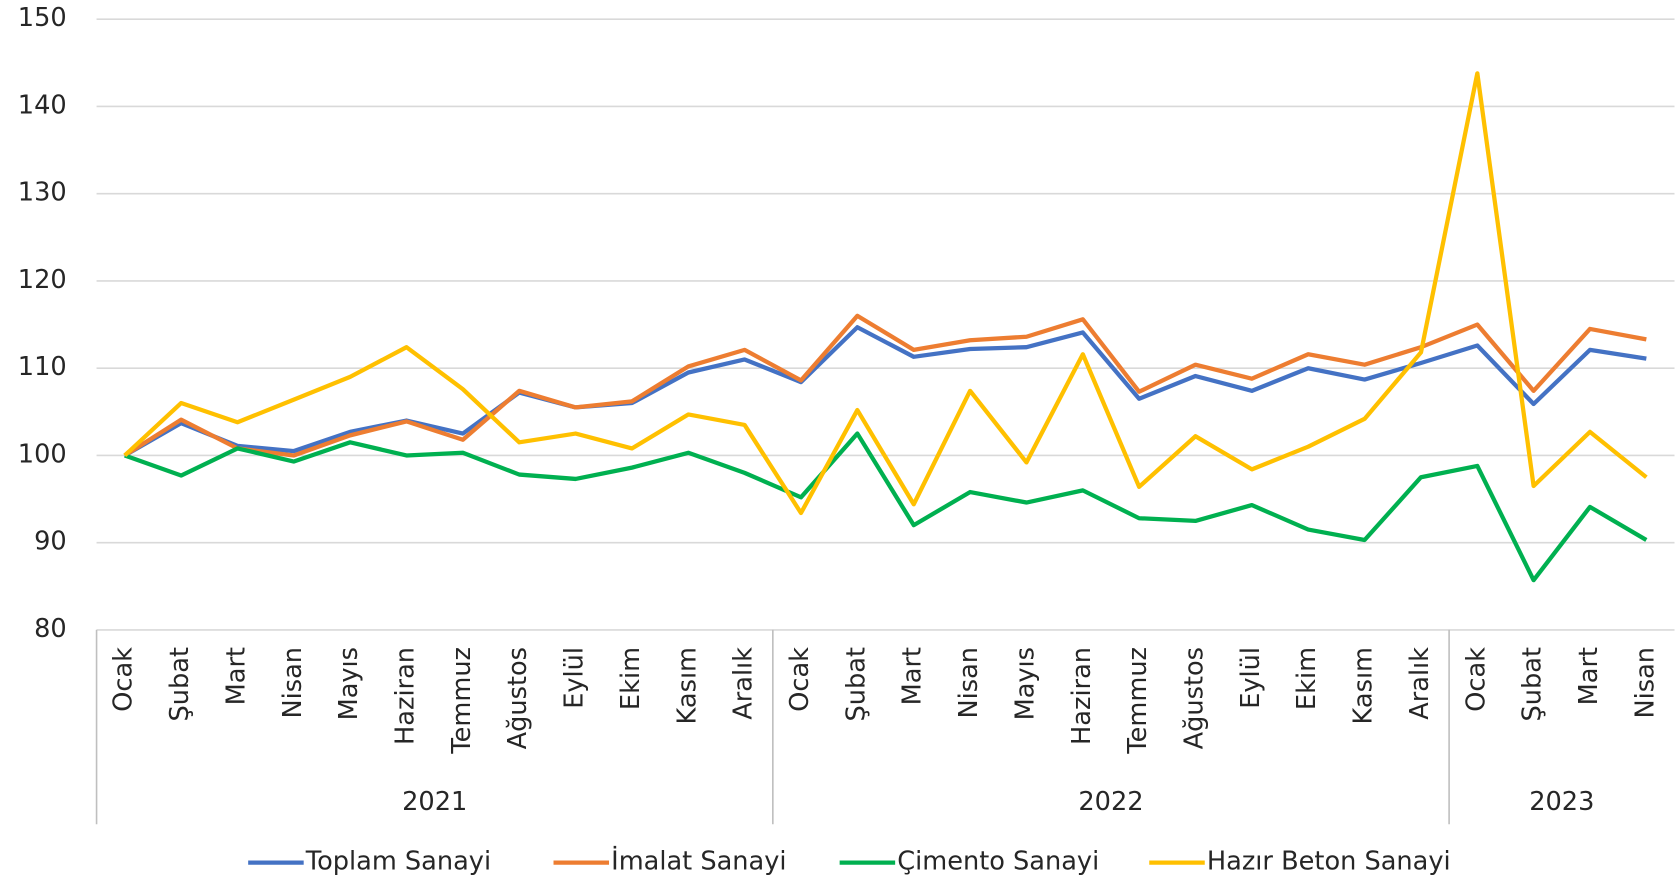 The height and width of the screenshot is (884, 1675). I want to click on legend-label: İmalat Sanayi, so click(698, 862).